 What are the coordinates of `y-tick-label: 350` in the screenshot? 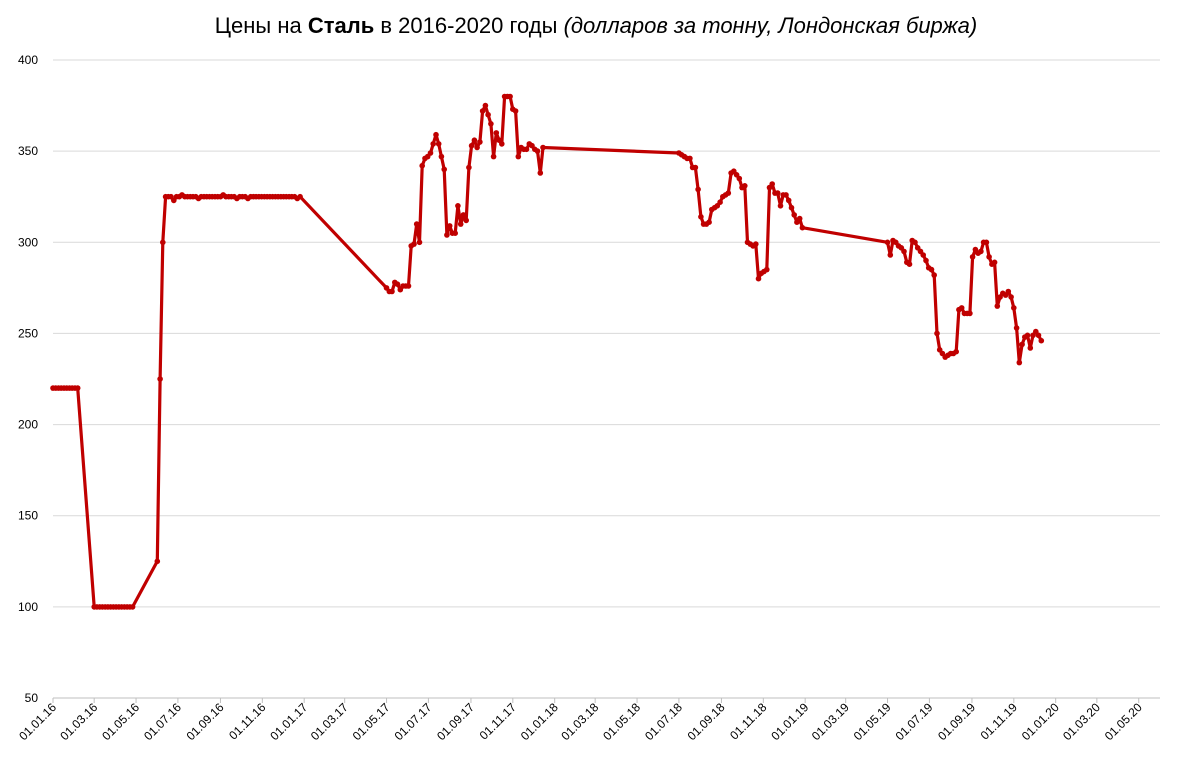 It's located at (28, 151).